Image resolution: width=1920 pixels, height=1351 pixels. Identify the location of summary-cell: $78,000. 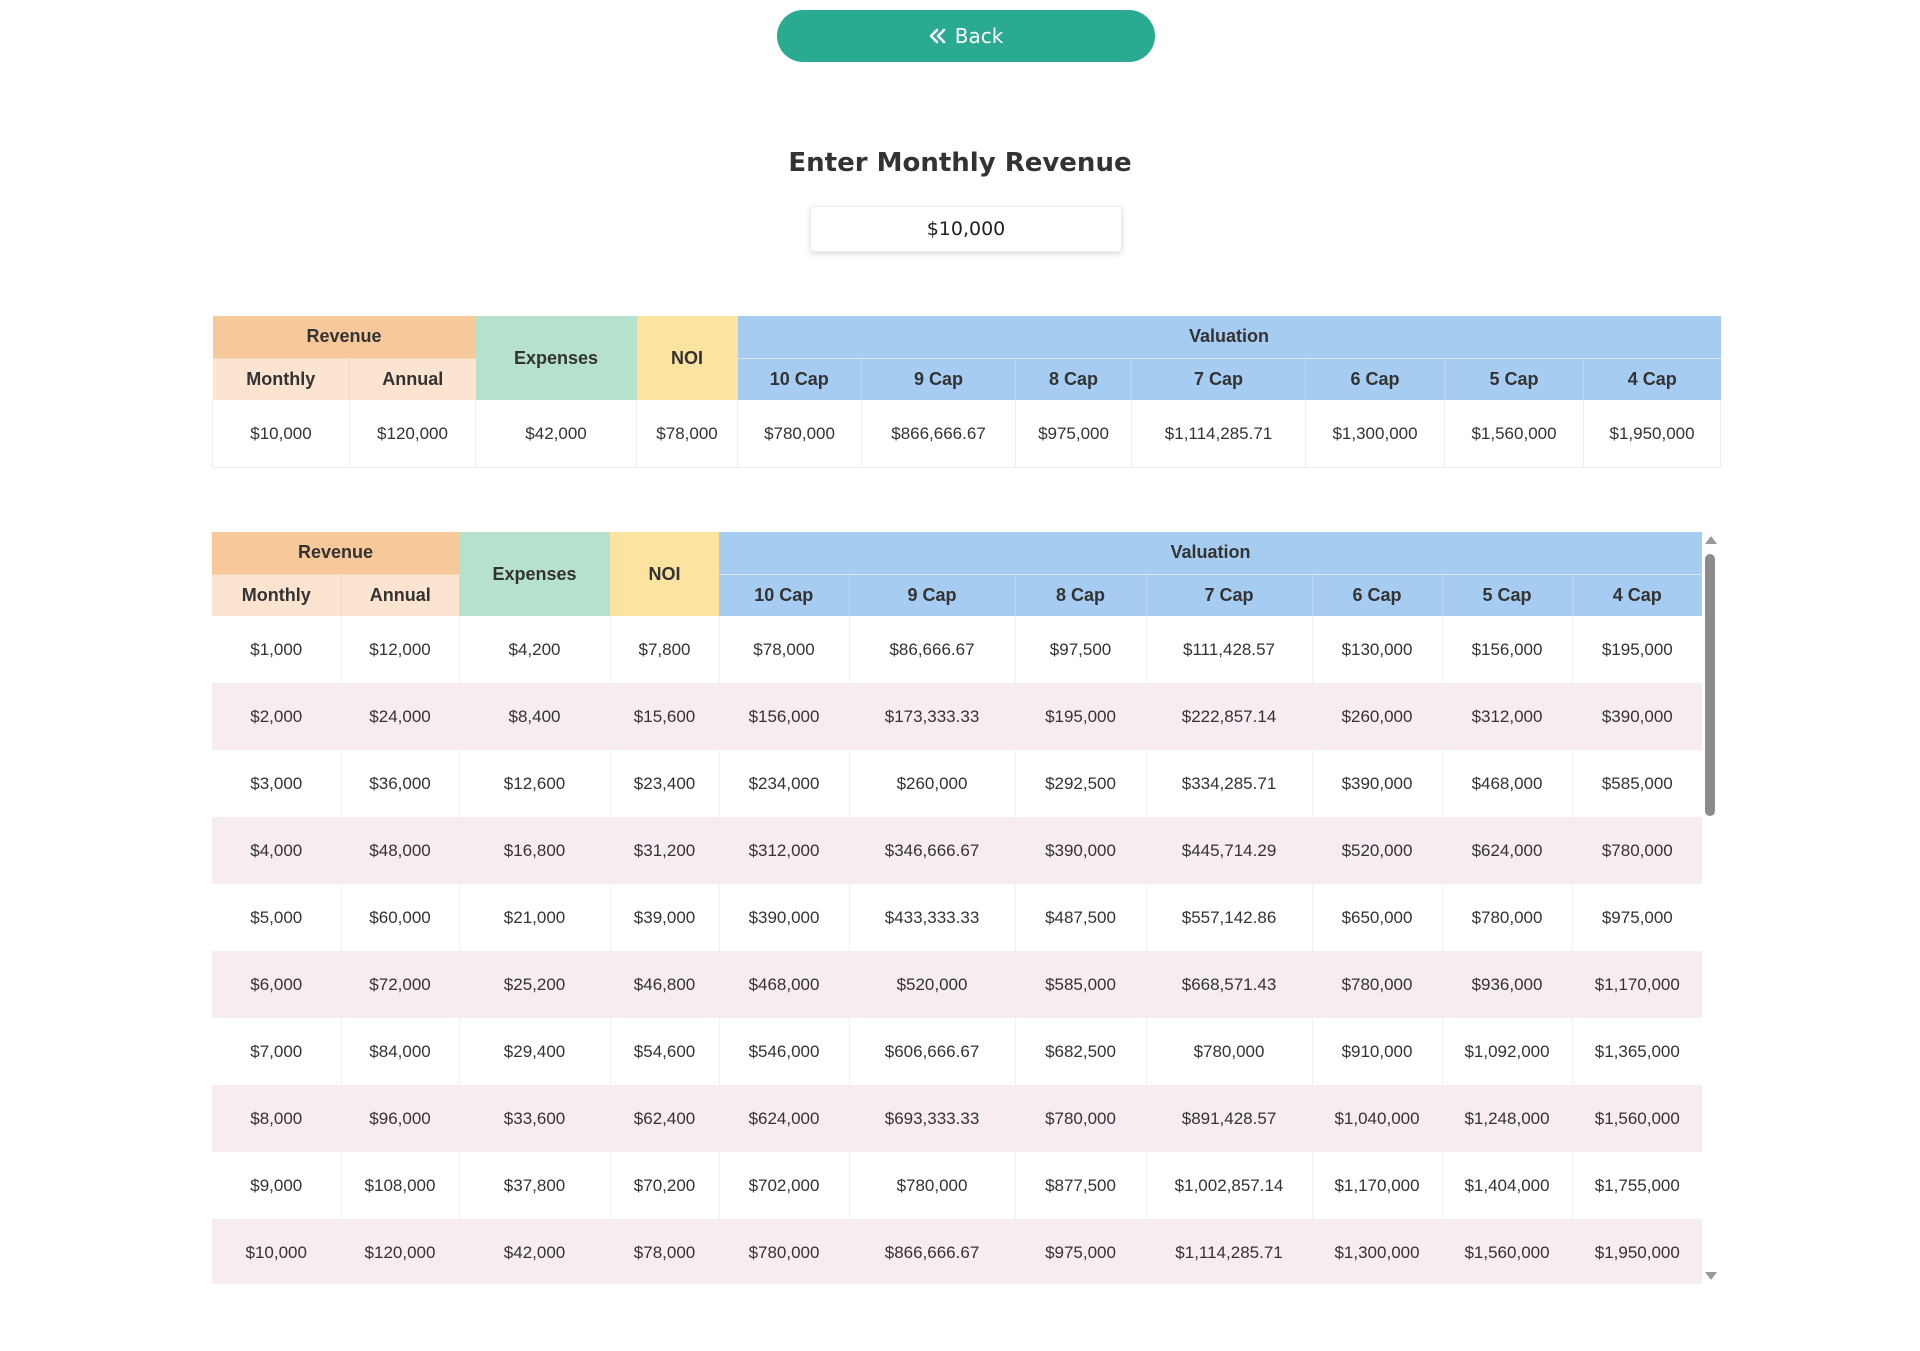
(687, 434).